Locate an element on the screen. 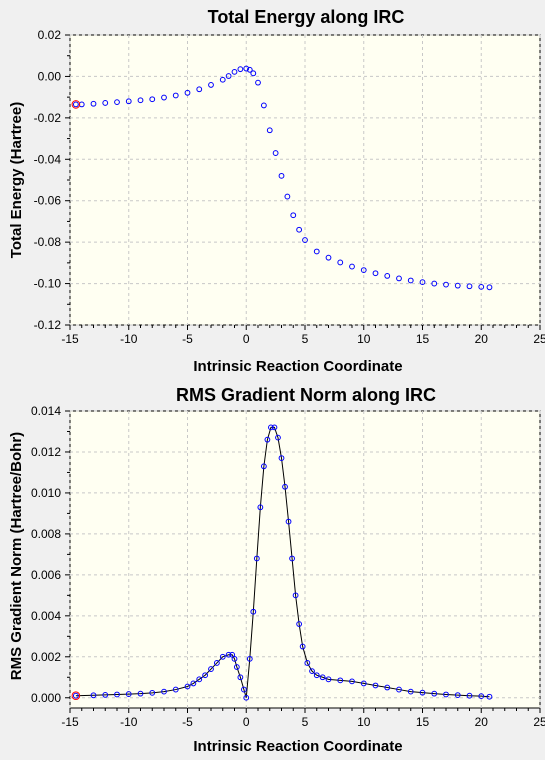 This screenshot has height=760, width=545. x-tick-label: -5 is located at coordinates (187, 339).